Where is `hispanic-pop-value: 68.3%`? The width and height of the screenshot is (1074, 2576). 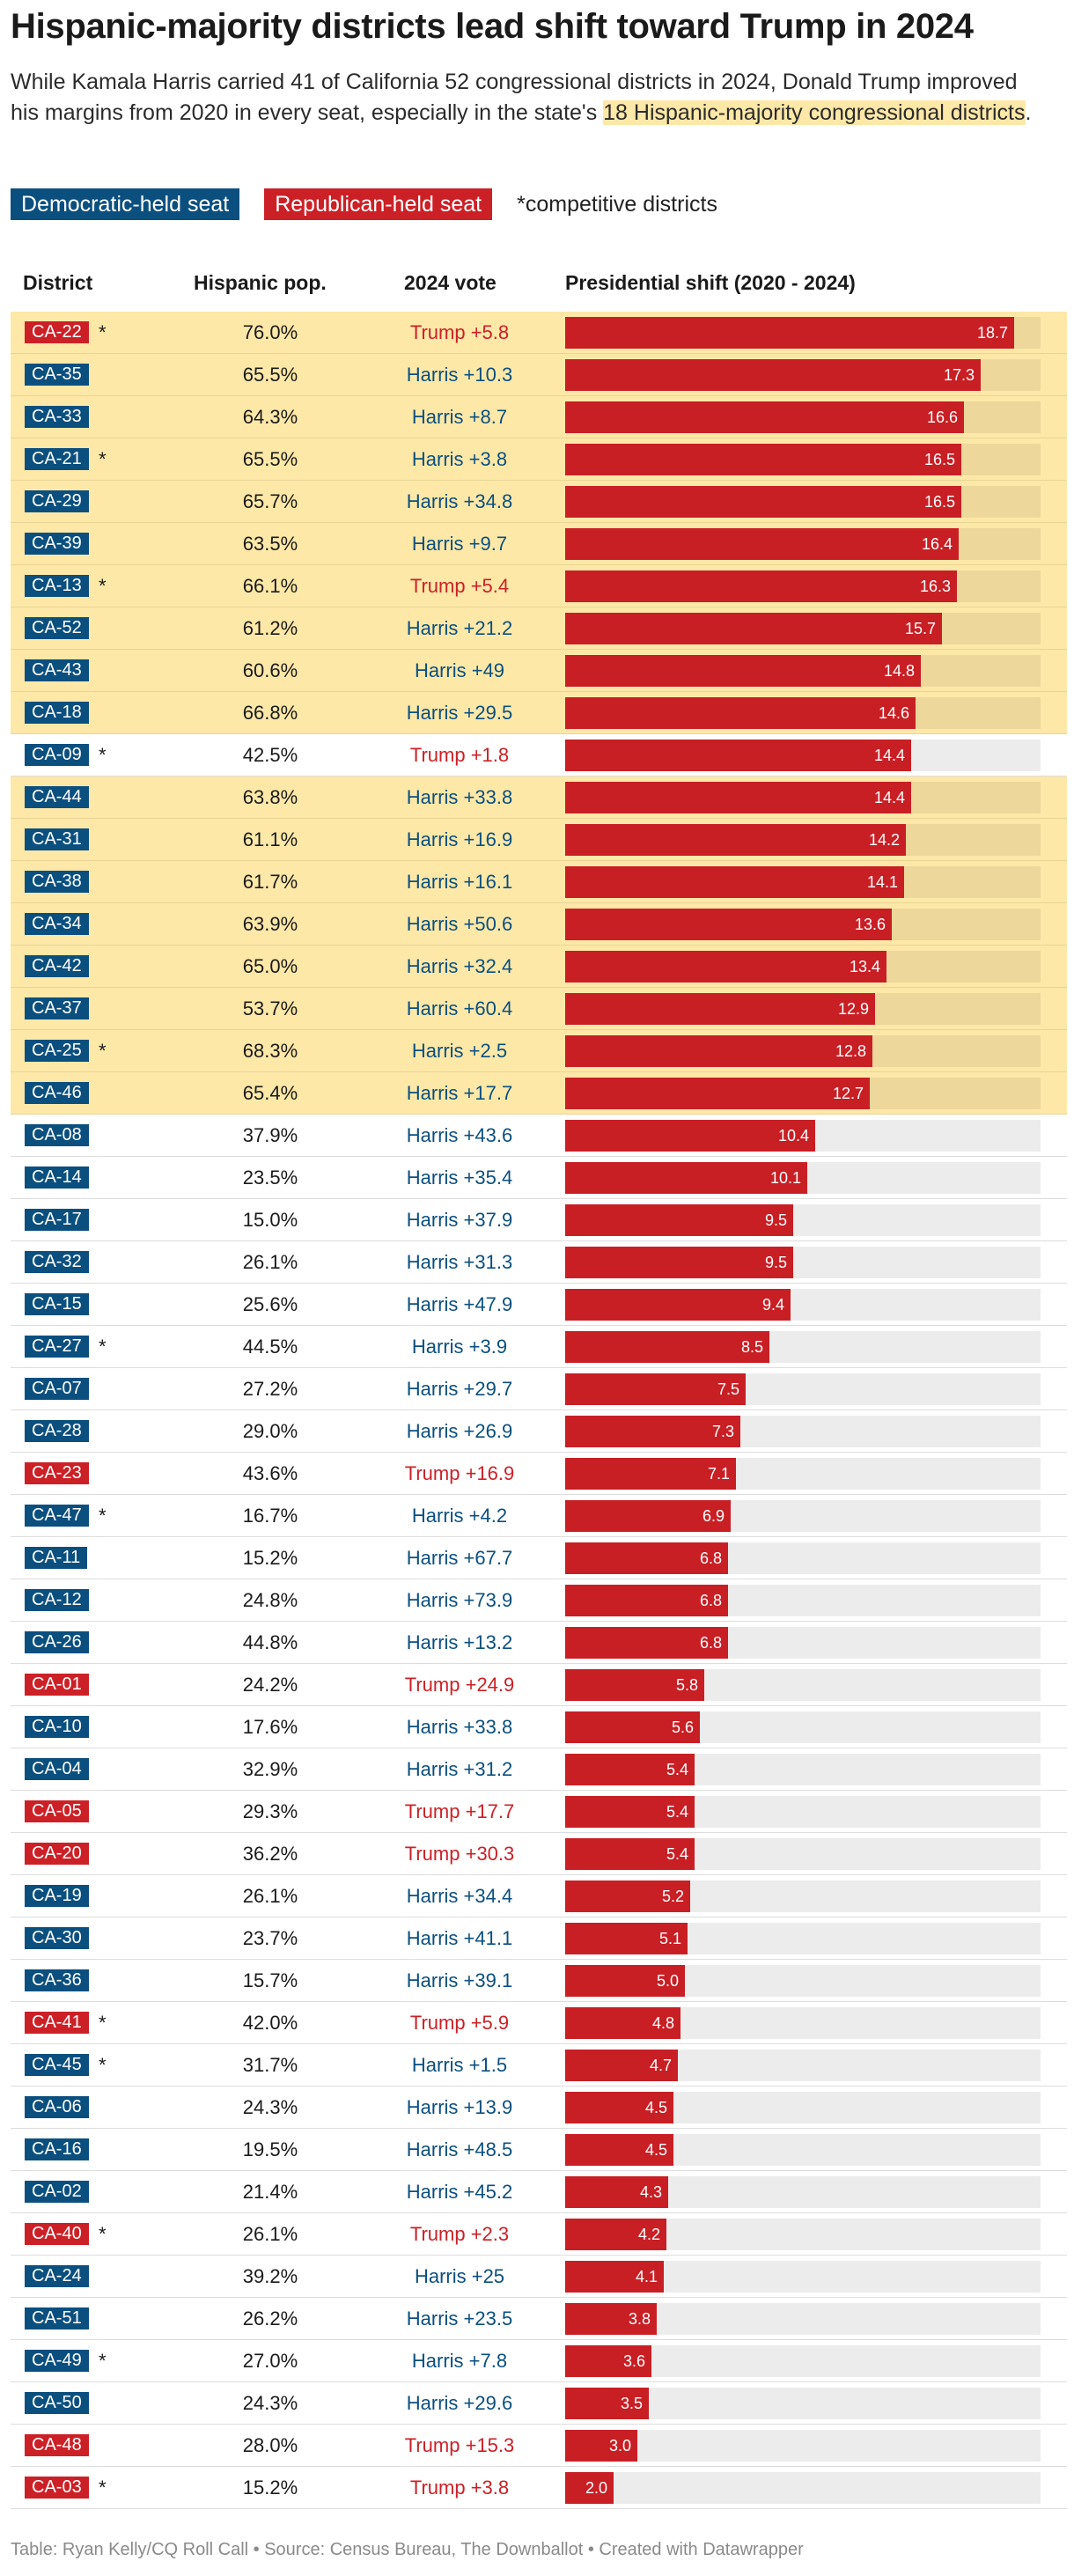
hispanic-pop-value: 68.3% is located at coordinates (270, 1051).